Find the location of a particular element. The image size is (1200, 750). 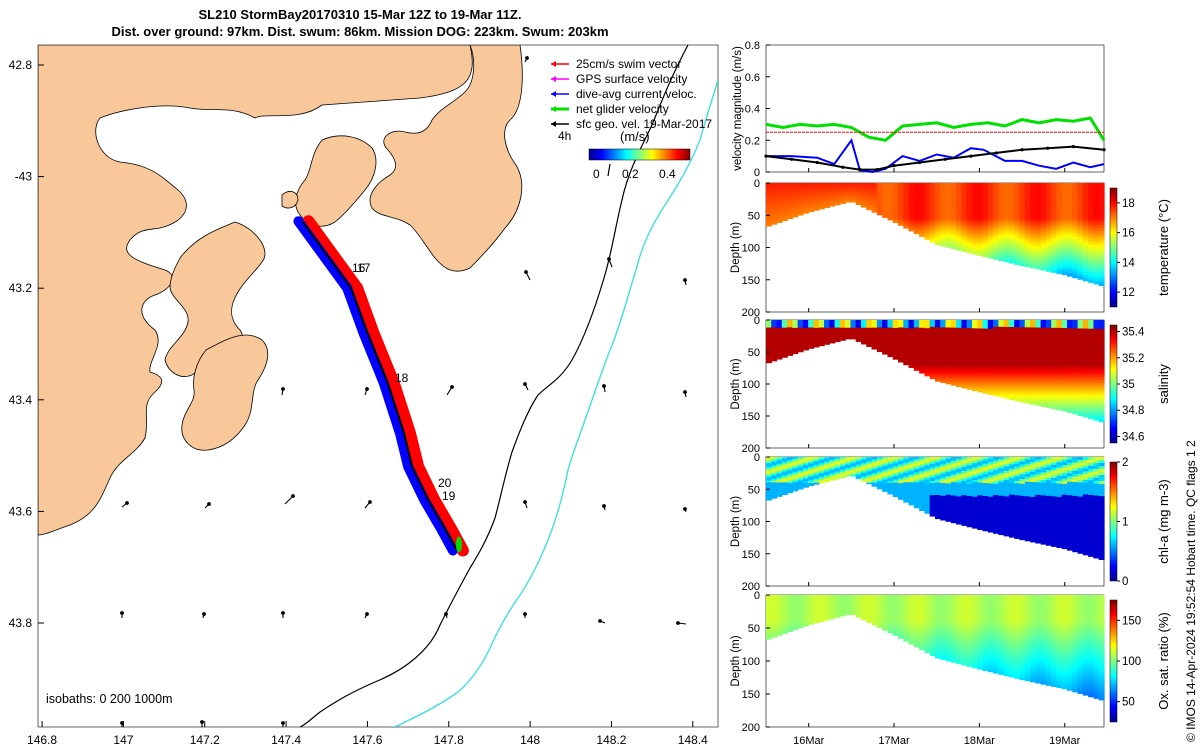

map-y-tick-label: 43.6 is located at coordinates (21, 511).